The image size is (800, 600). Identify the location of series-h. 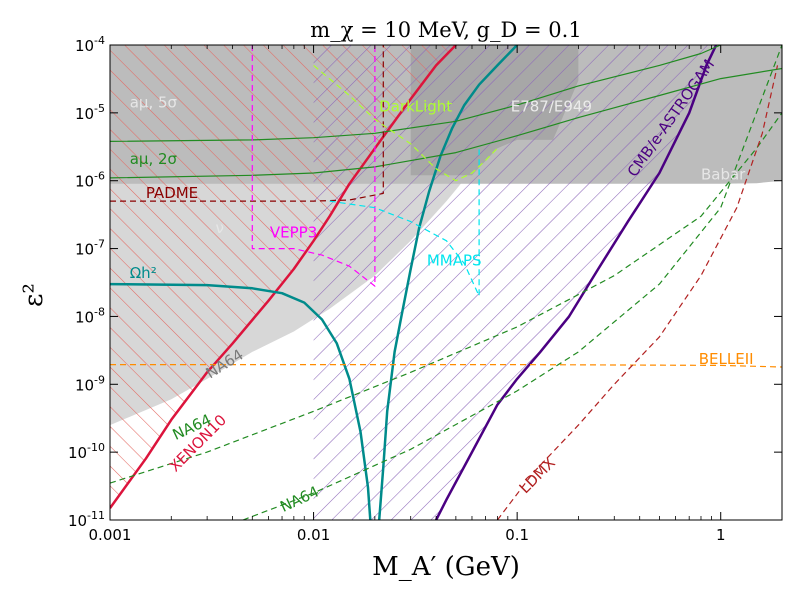
(241, 401).